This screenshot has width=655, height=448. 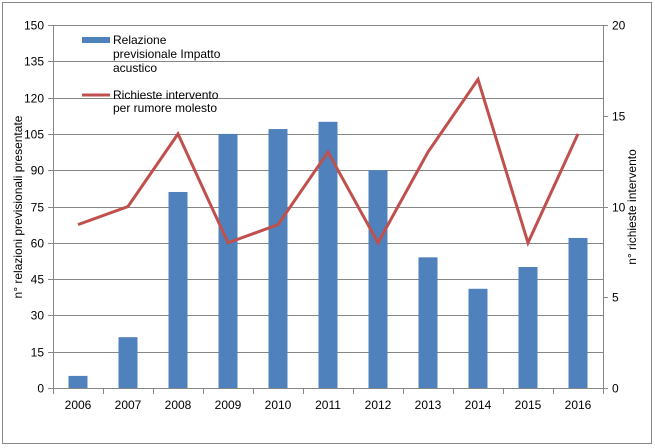 I want to click on legend-bar-swatch, so click(x=96, y=40).